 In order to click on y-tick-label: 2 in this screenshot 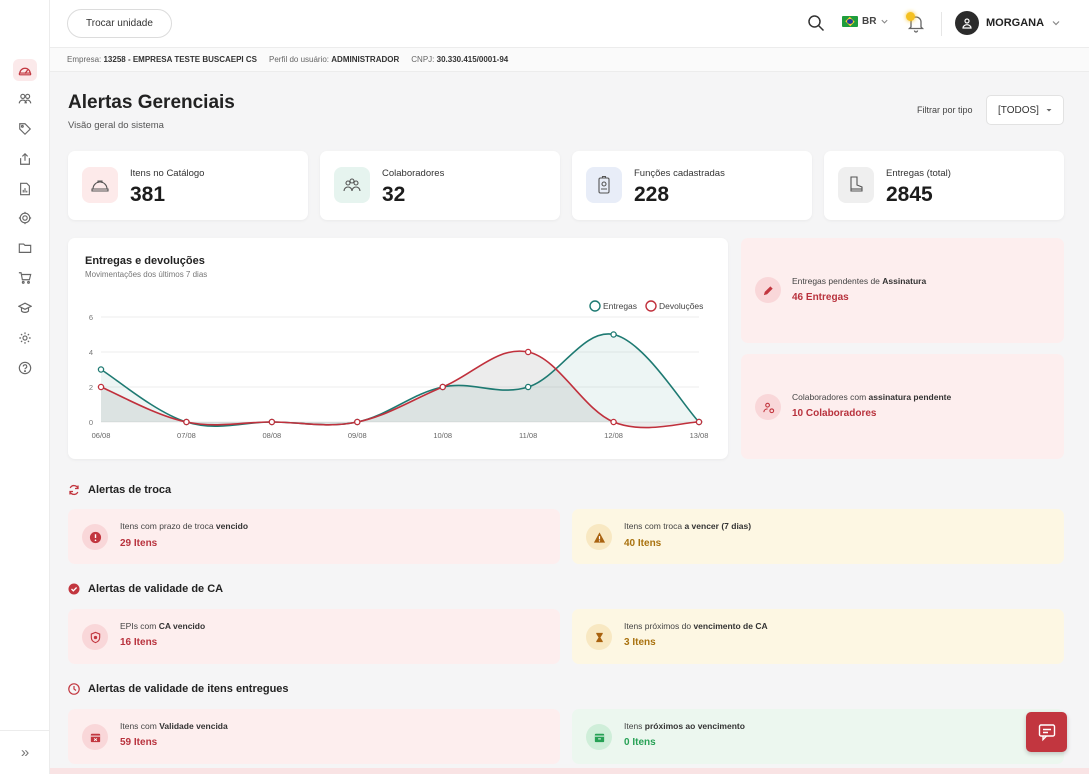, I will do `click(91, 387)`.